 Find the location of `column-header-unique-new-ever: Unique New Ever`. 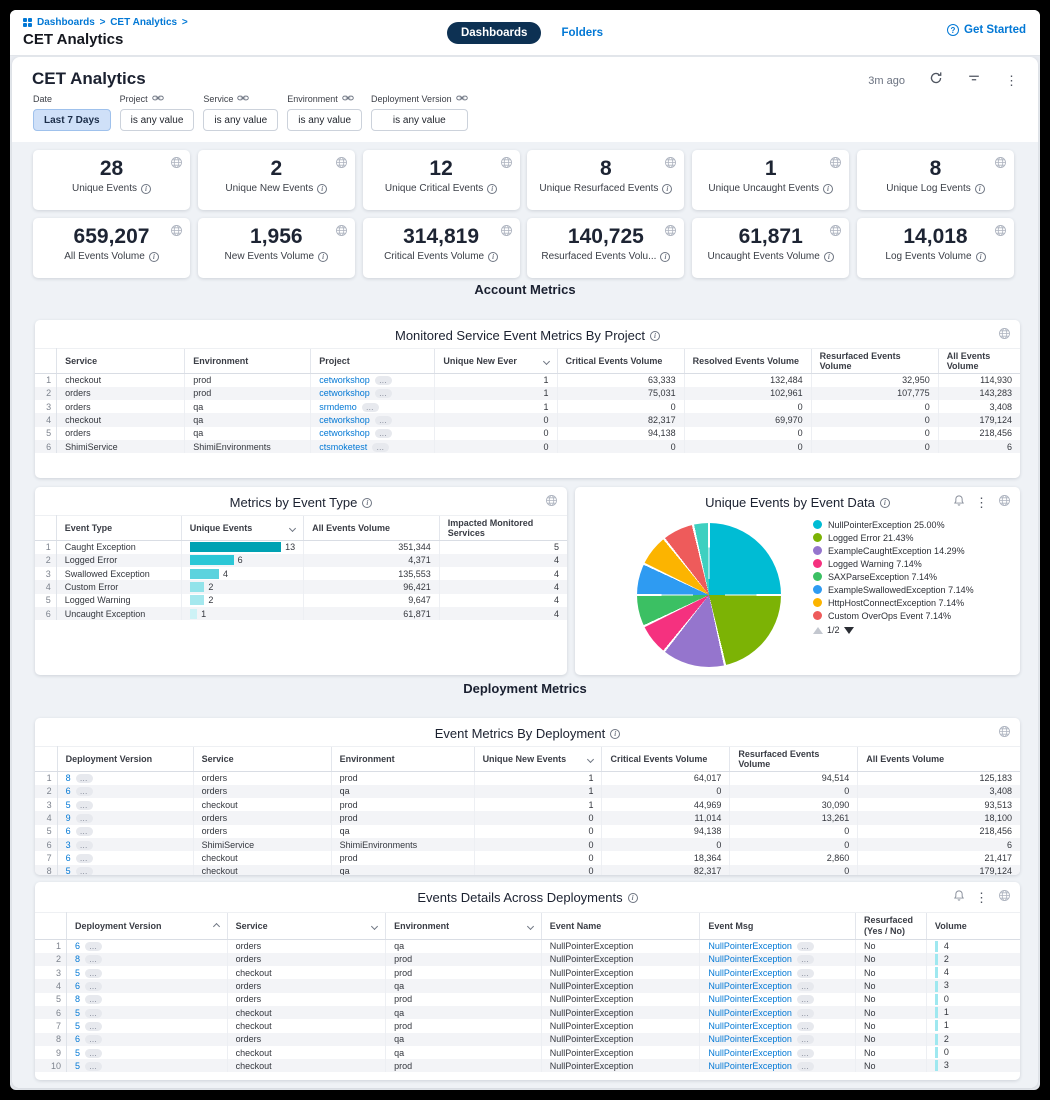

column-header-unique-new-ever: Unique New Ever is located at coordinates (496, 361).